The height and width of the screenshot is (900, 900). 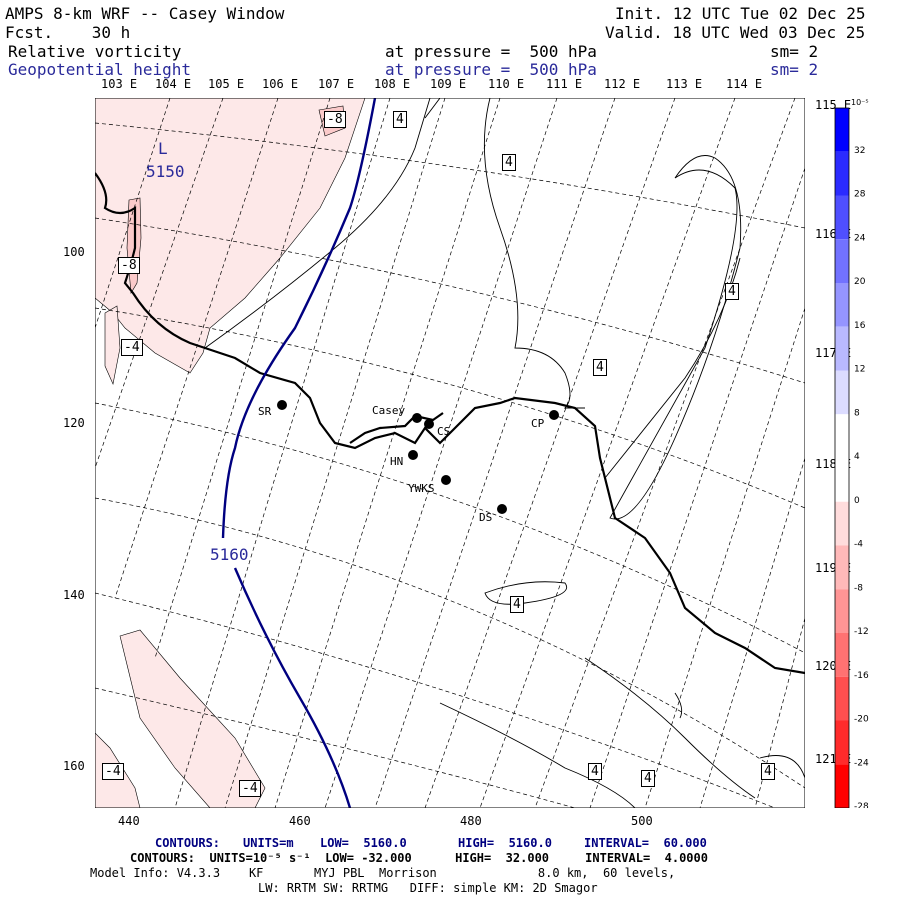 What do you see at coordinates (861, 632) in the screenshot?
I see `colorbar-tick-label: -12` at bounding box center [861, 632].